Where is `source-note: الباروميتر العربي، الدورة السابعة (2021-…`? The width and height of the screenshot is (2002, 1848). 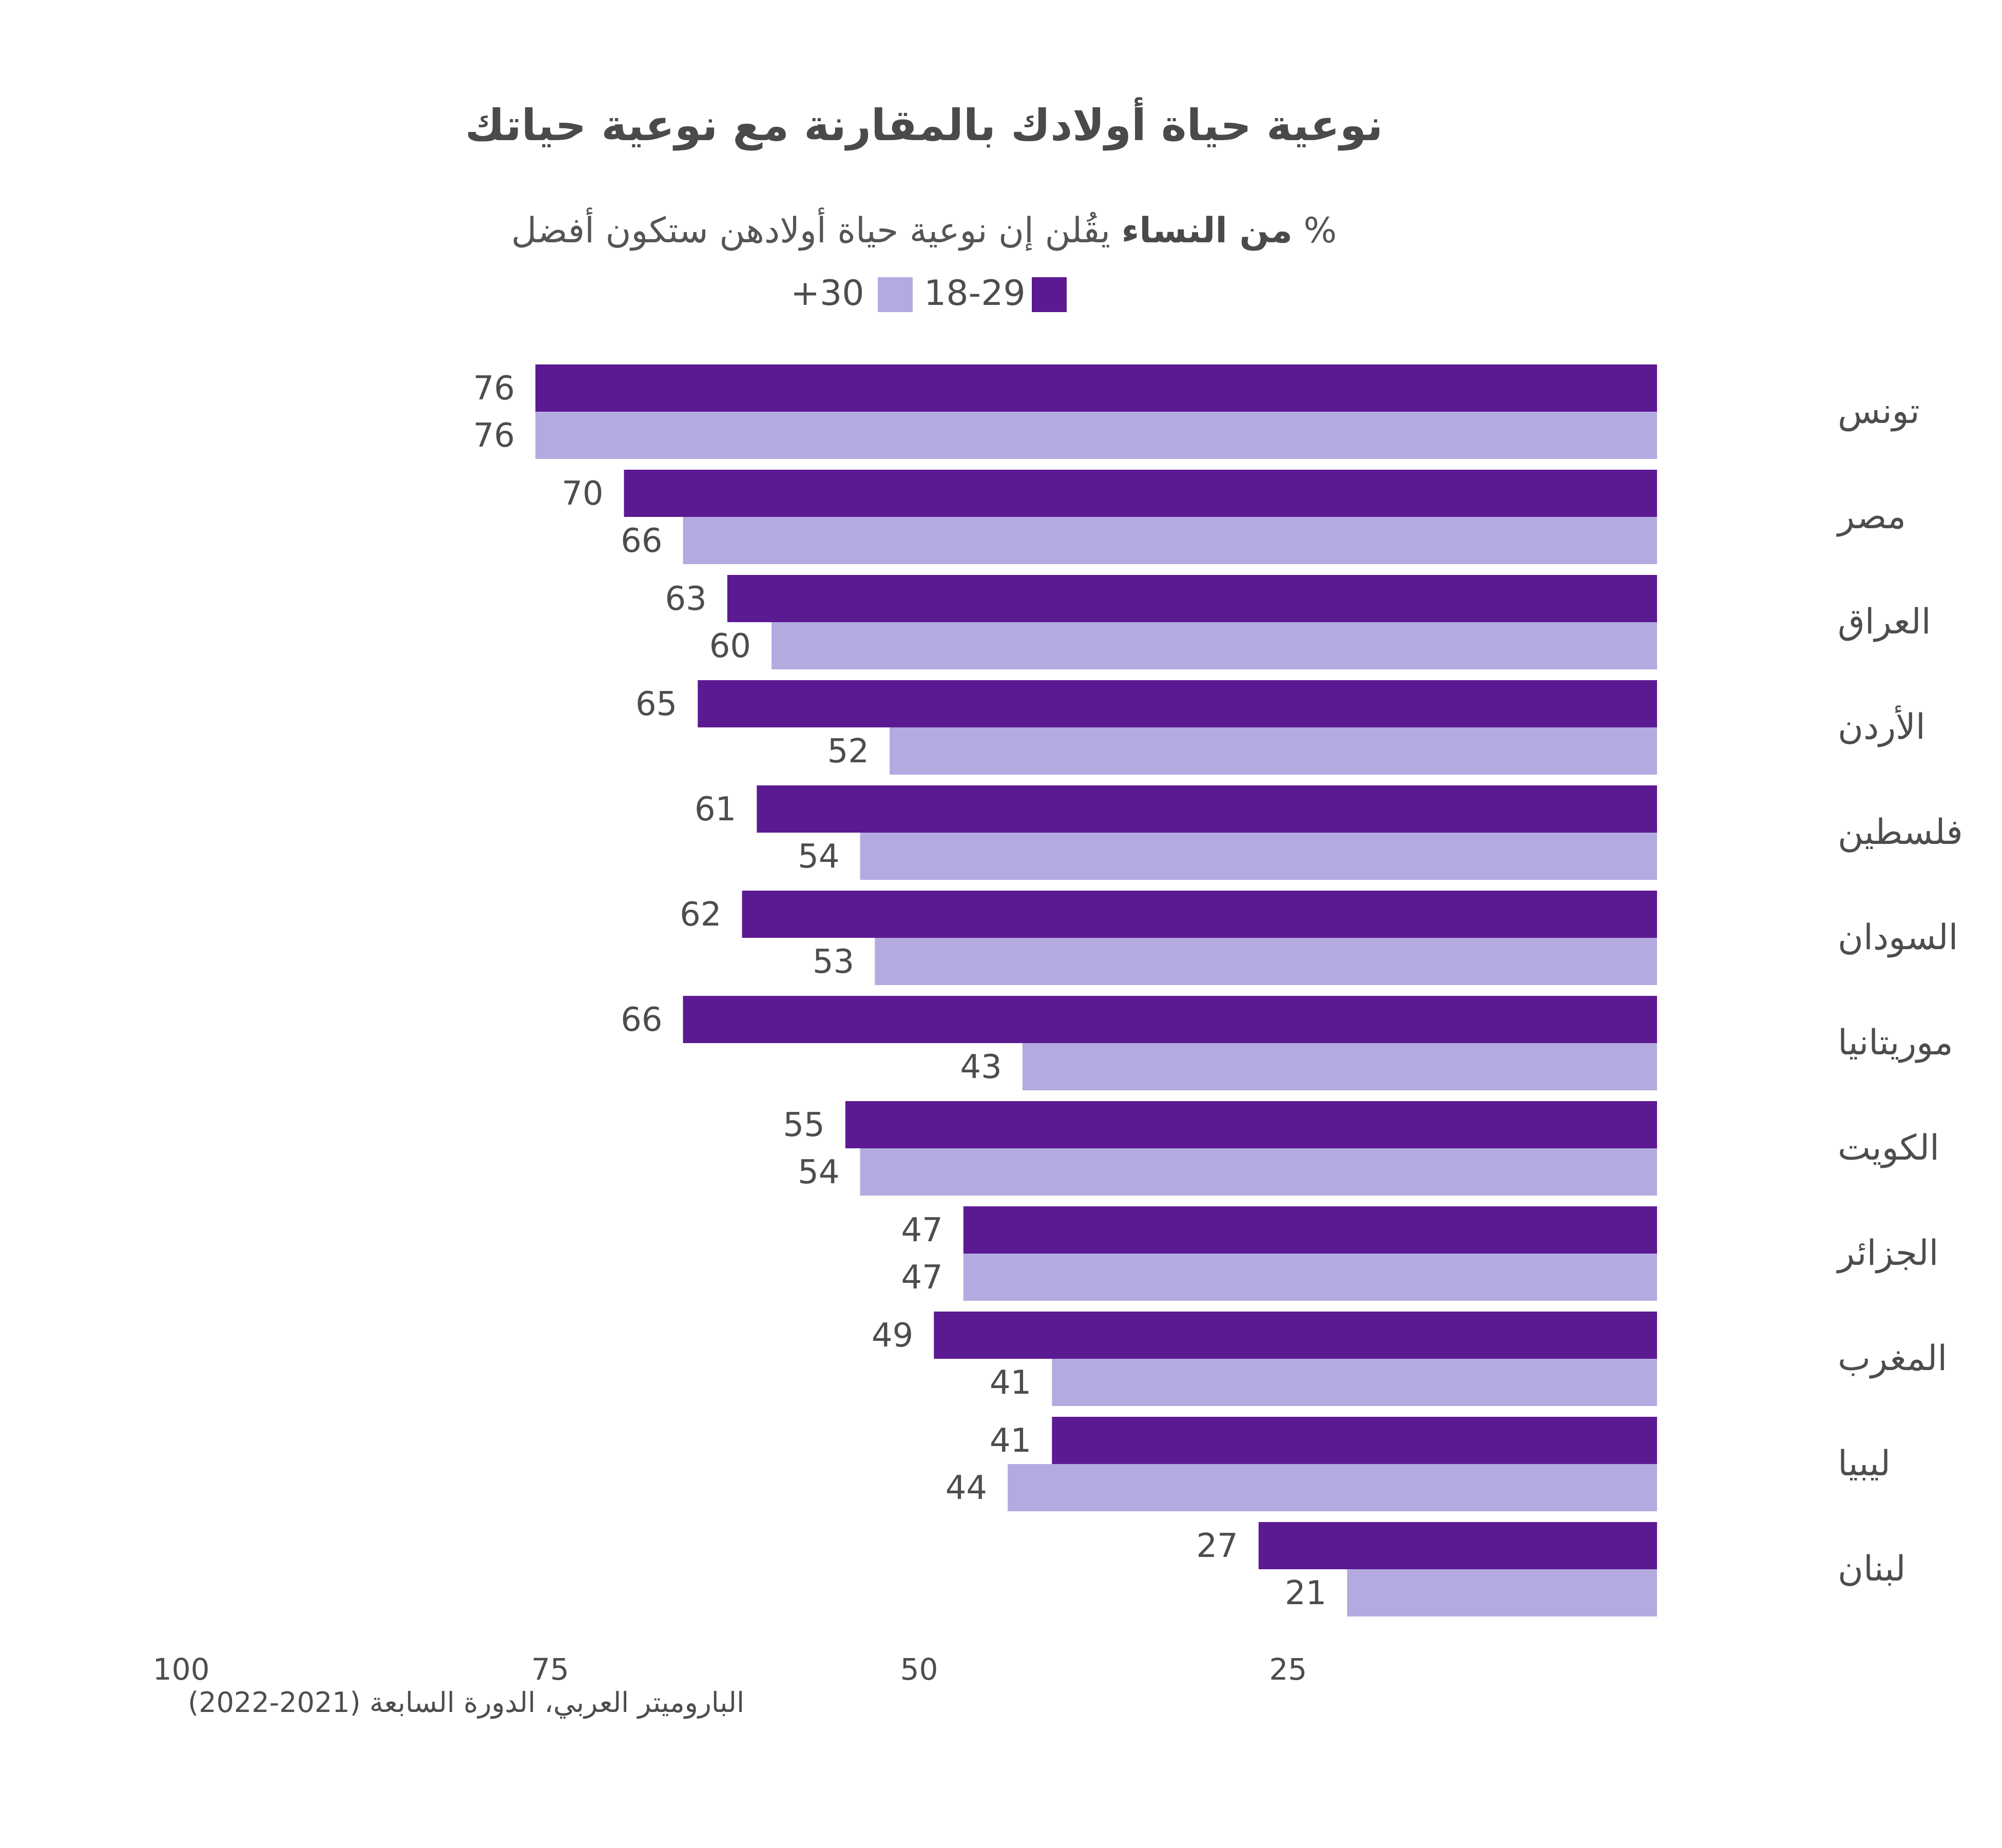 source-note: الباروميتر العربي، الدورة السابعة (2021-… is located at coordinates (466, 1702).